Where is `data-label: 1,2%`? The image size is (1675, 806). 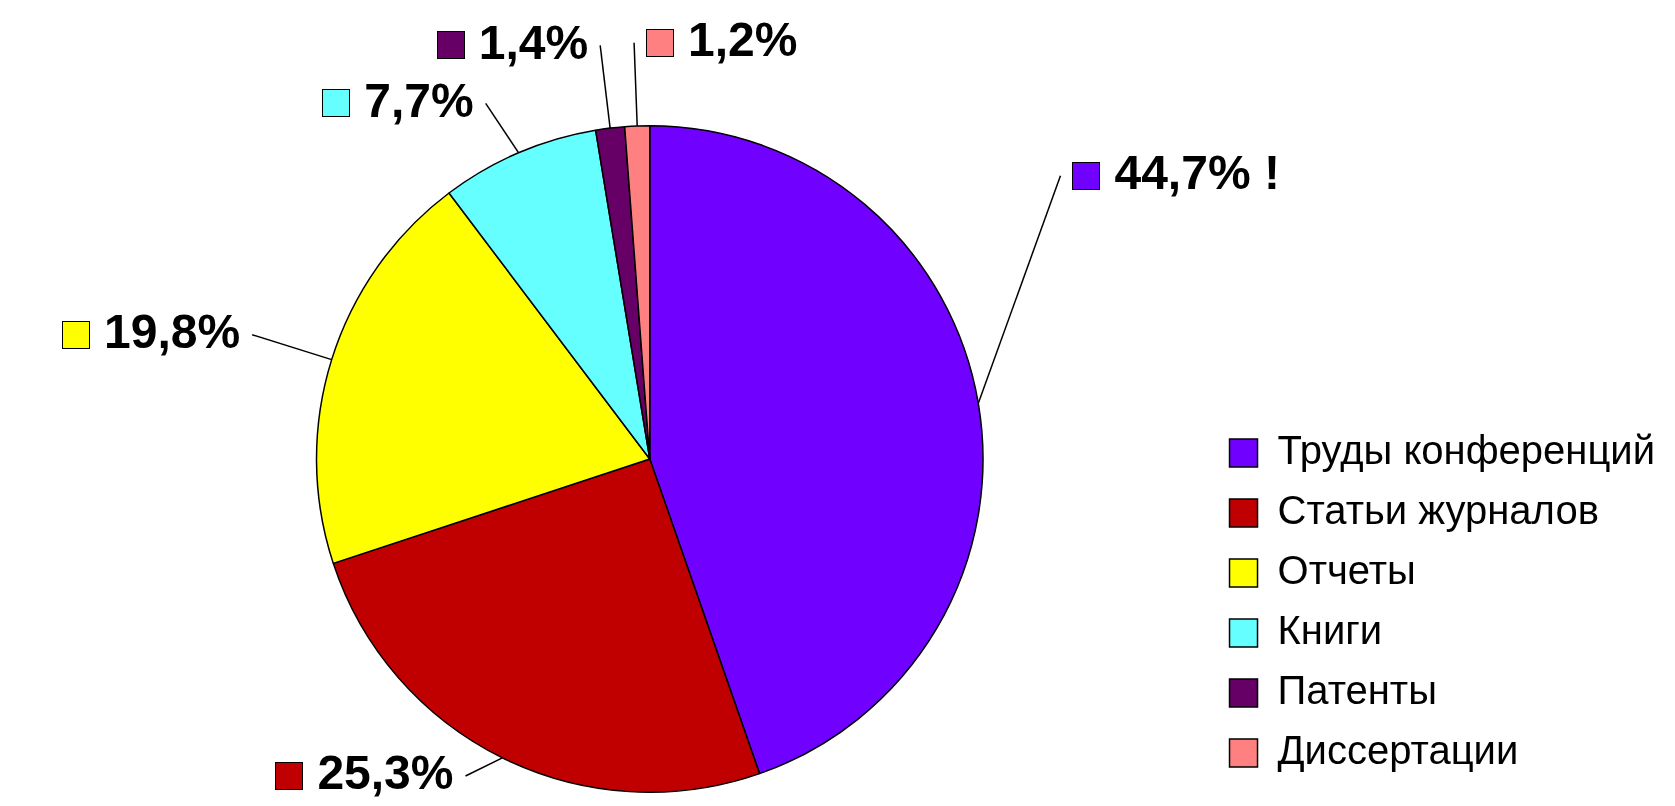
data-label: 1,2% is located at coordinates (743, 39).